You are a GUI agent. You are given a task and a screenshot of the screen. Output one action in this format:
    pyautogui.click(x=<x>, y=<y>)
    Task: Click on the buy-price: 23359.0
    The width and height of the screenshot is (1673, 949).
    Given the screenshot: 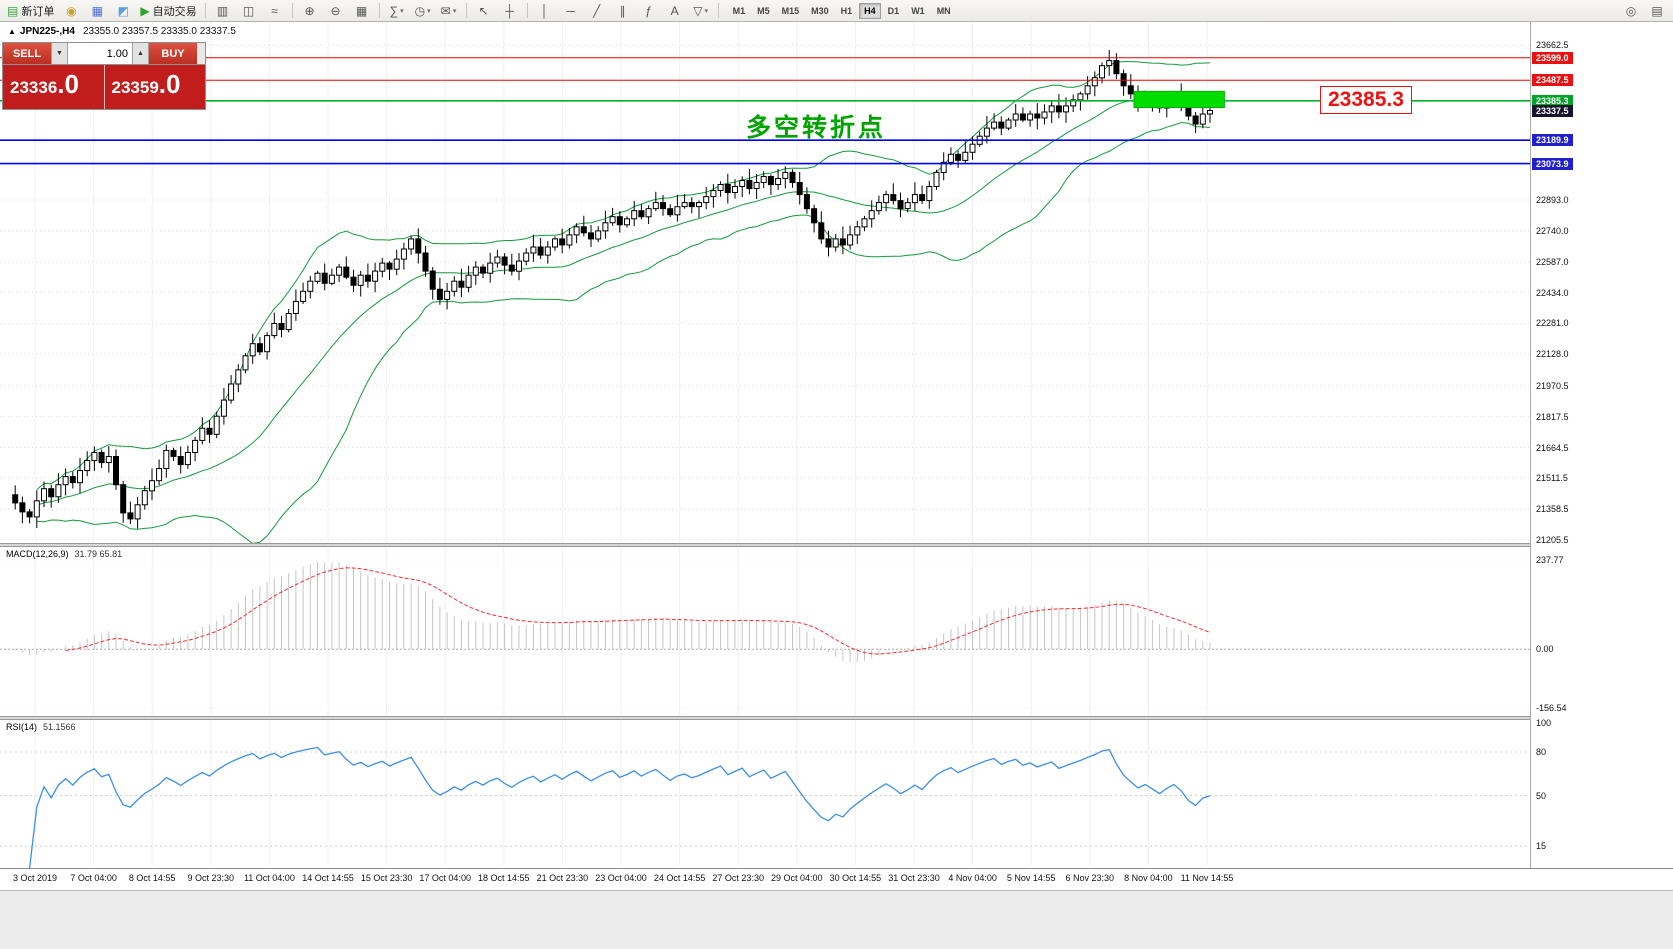 What is the action you would take?
    pyautogui.click(x=154, y=87)
    